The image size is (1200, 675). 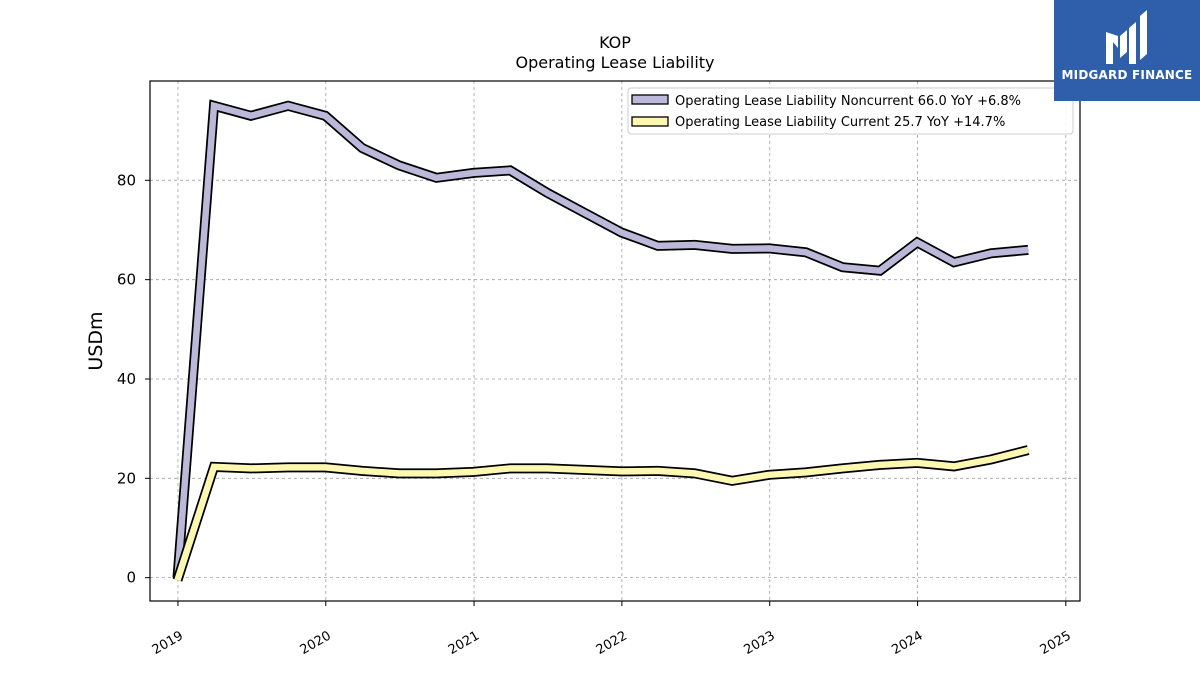 I want to click on x-tick-label: 2025, so click(x=1056, y=643).